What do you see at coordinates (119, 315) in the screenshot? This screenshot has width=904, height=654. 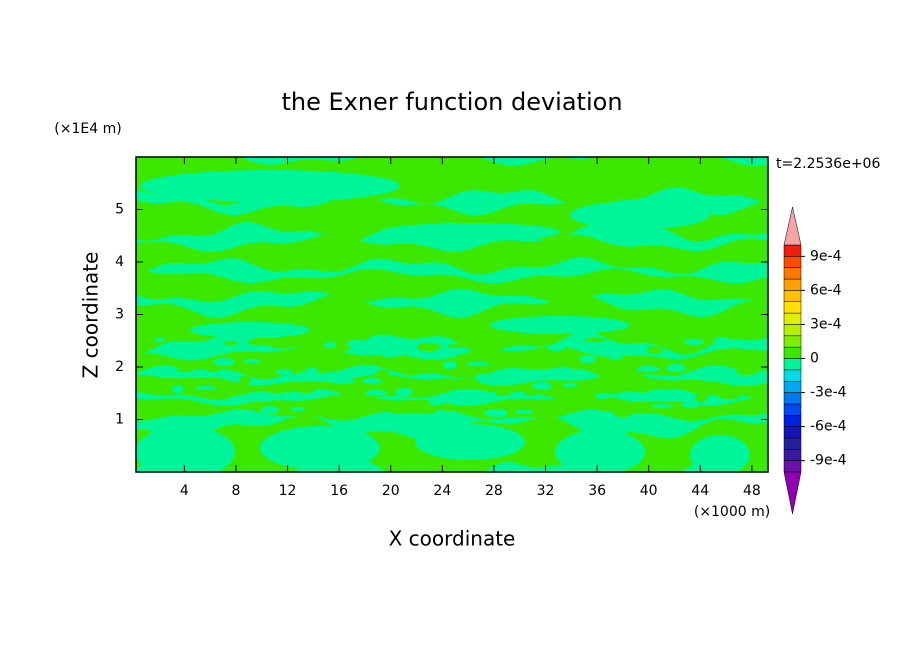 I see `y-tick-label: 3` at bounding box center [119, 315].